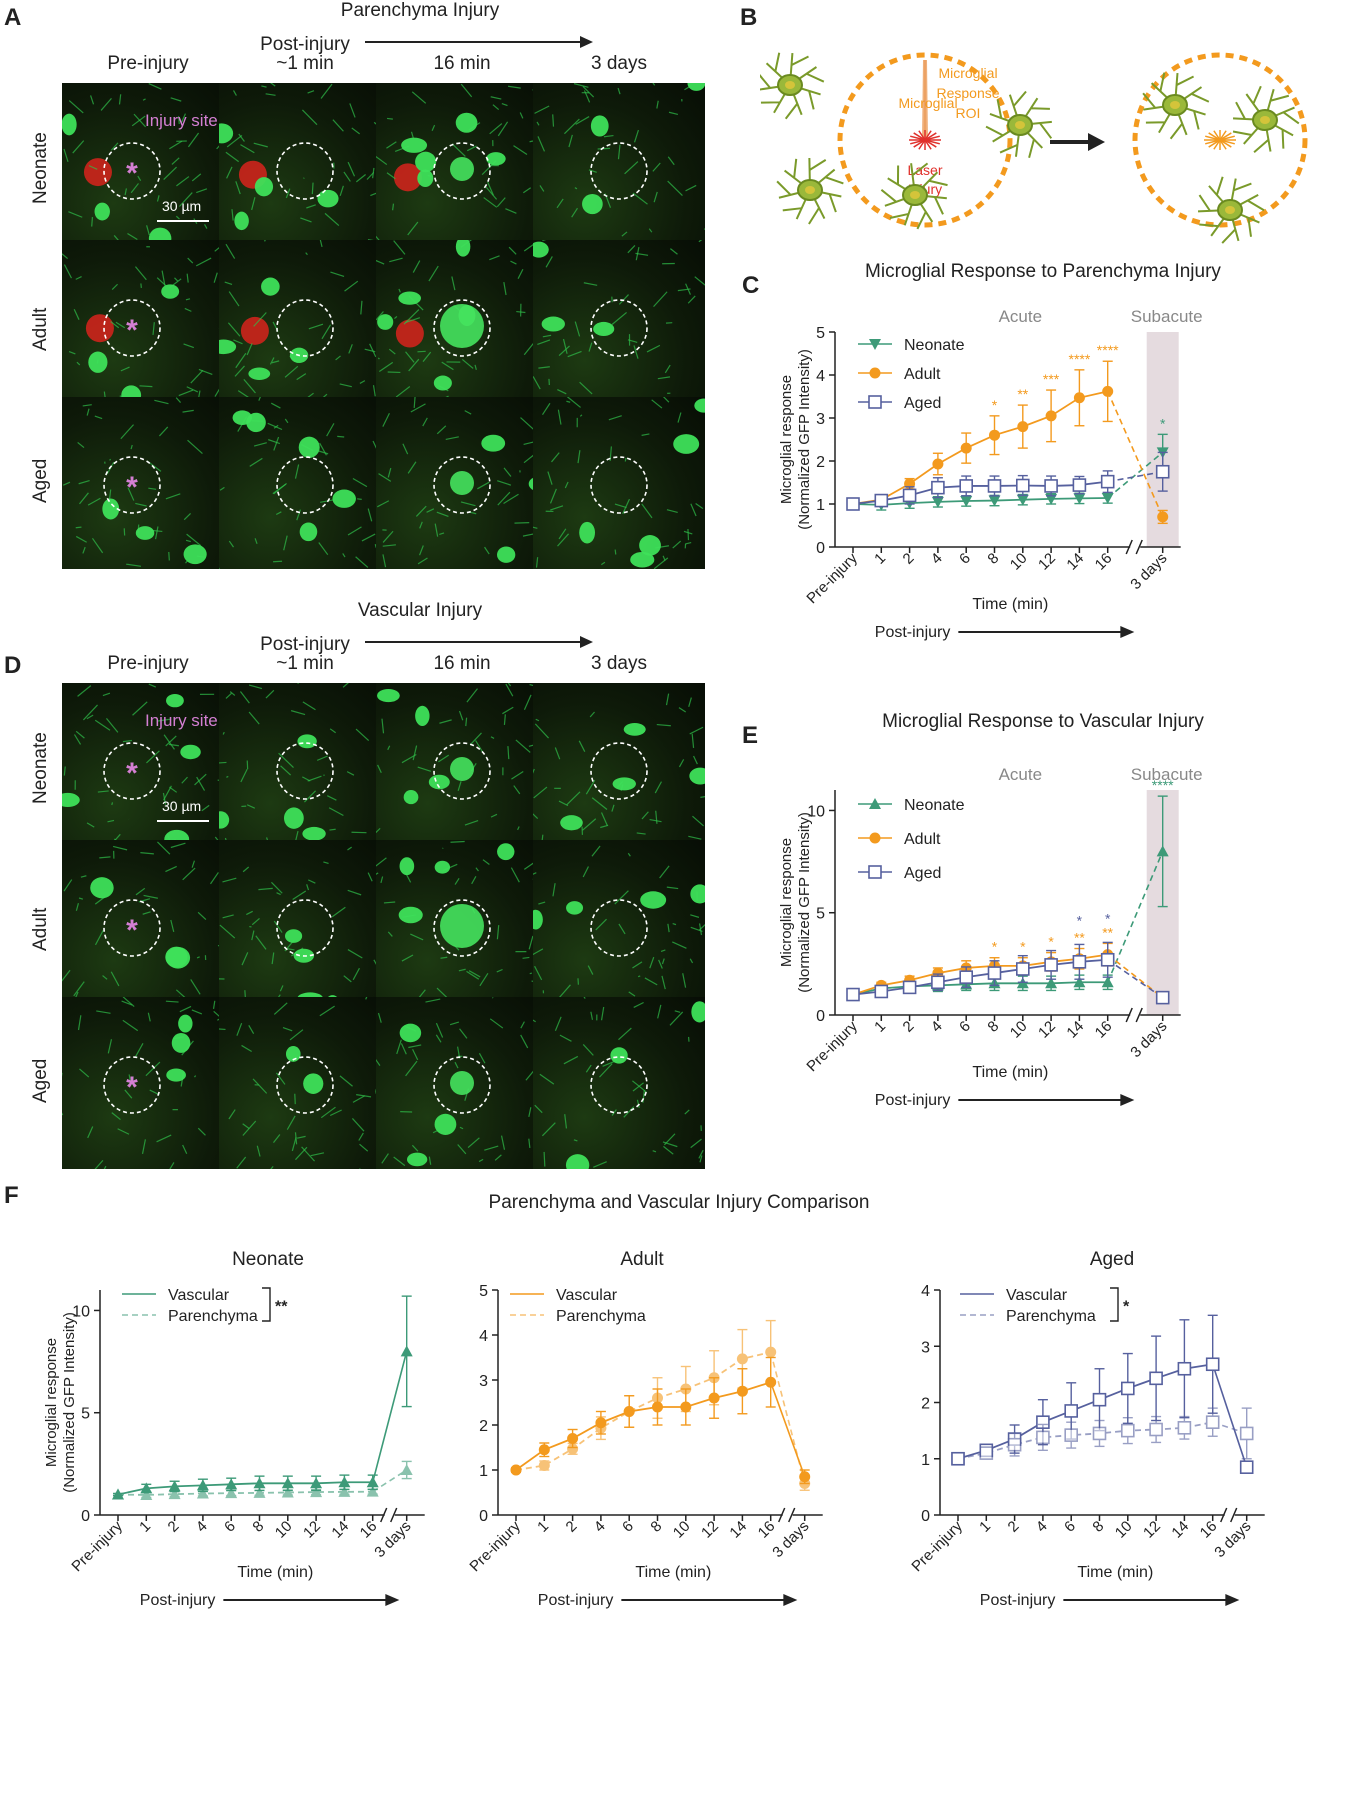  What do you see at coordinates (934, 345) in the screenshot?
I see `legend-label: Neonate` at bounding box center [934, 345].